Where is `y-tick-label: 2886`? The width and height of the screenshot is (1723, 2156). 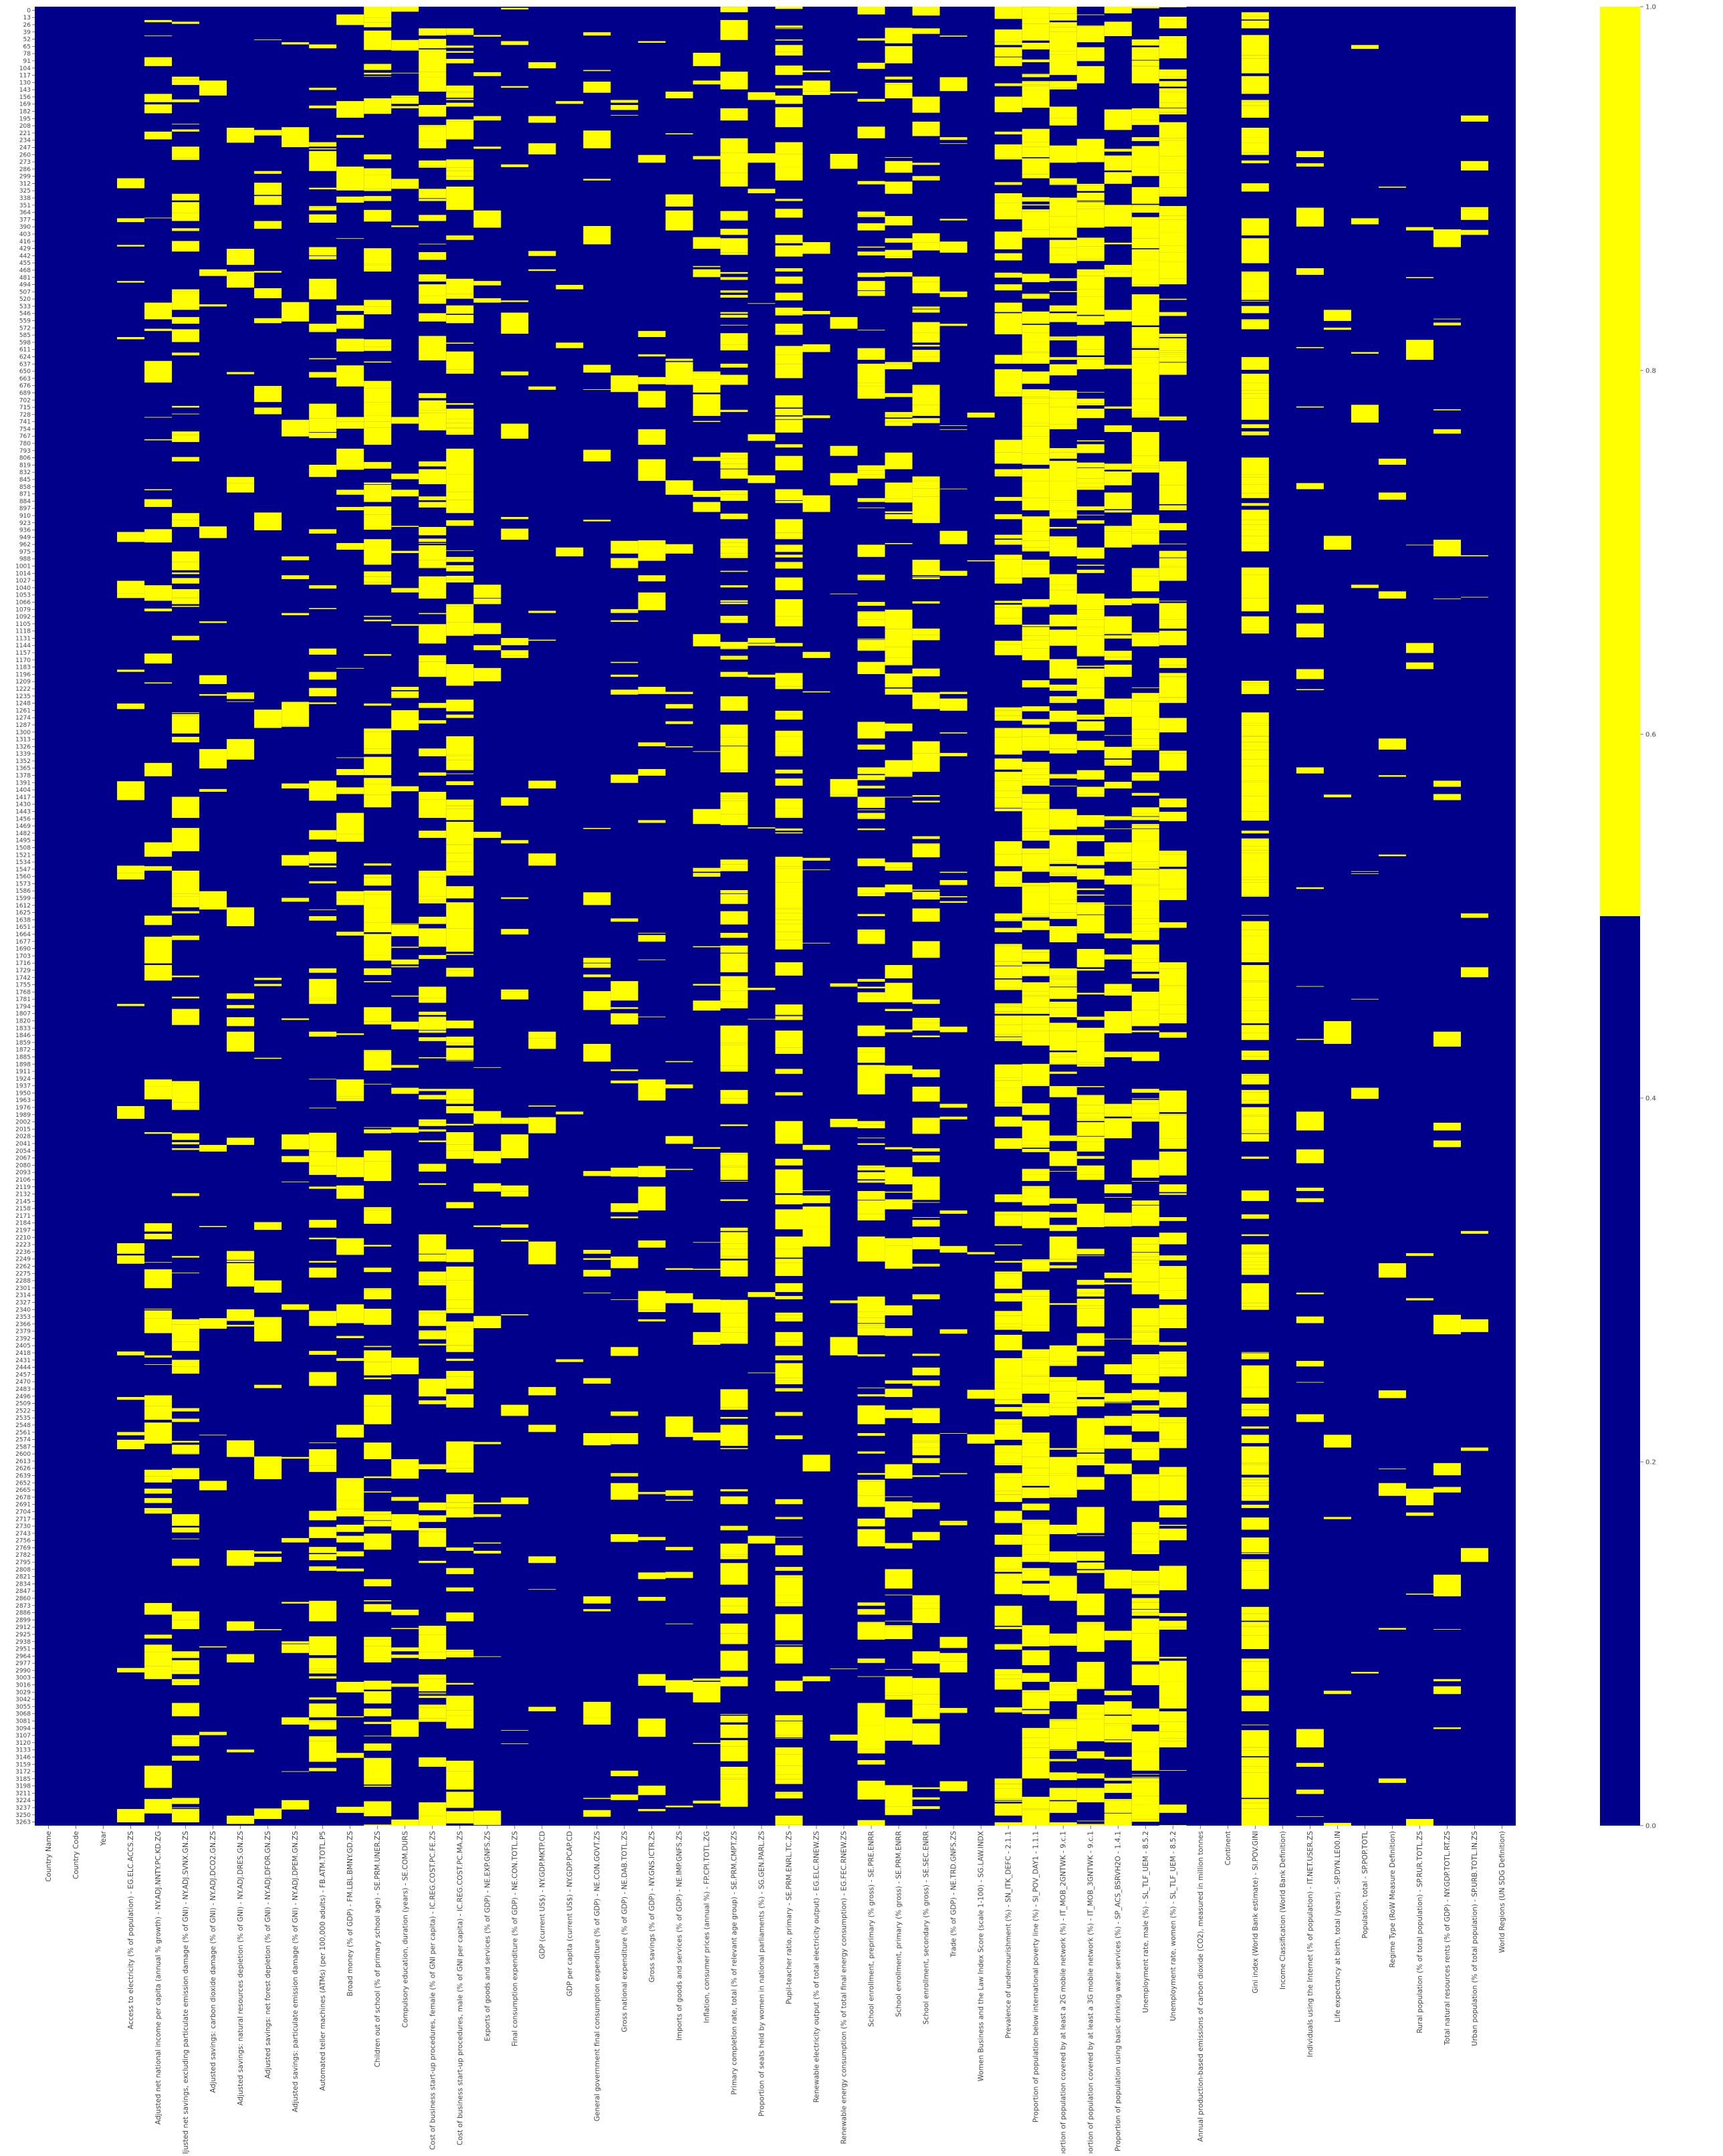
y-tick-label: 2886 is located at coordinates (23, 1614).